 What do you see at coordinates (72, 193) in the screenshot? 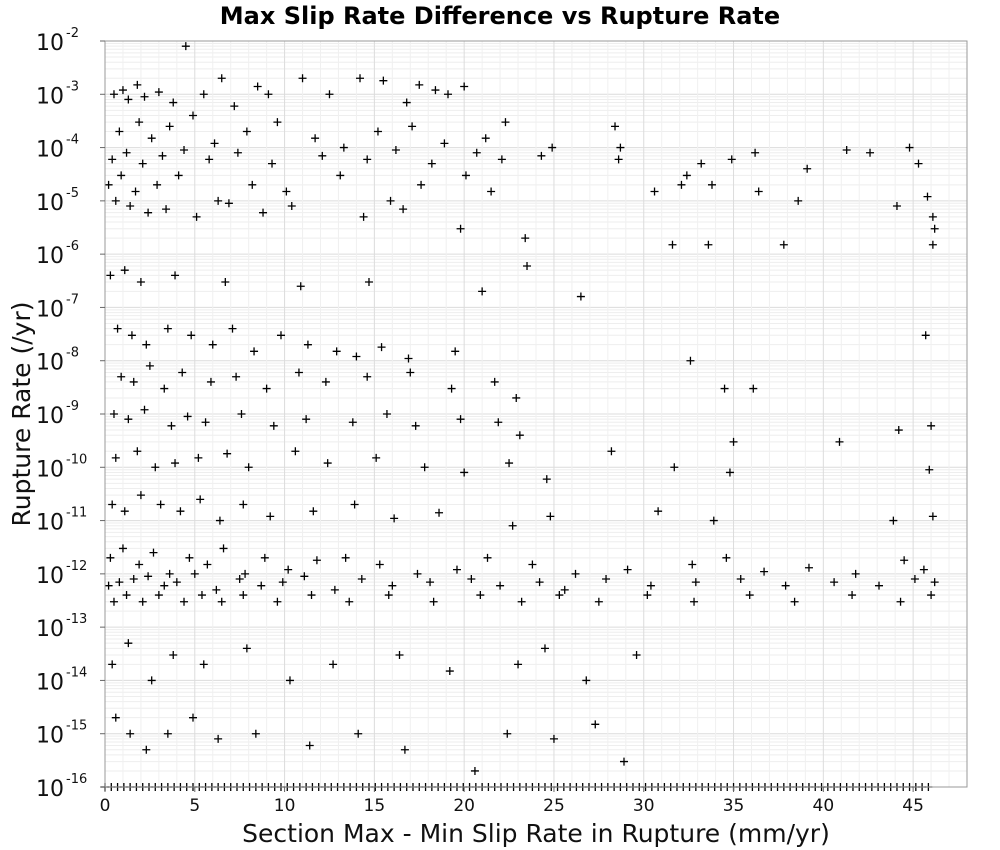
I see `y-tick-exponent: -5` at bounding box center [72, 193].